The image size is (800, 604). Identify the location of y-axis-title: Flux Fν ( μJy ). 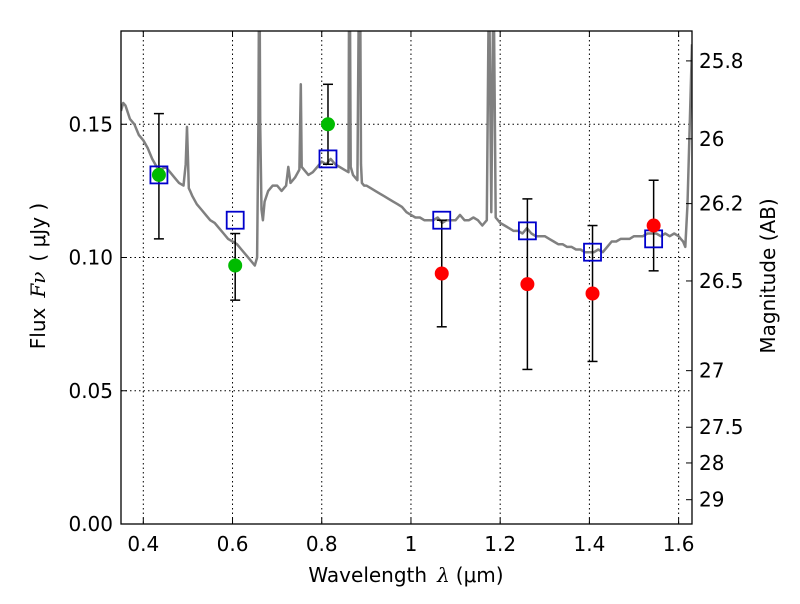
(38, 276).